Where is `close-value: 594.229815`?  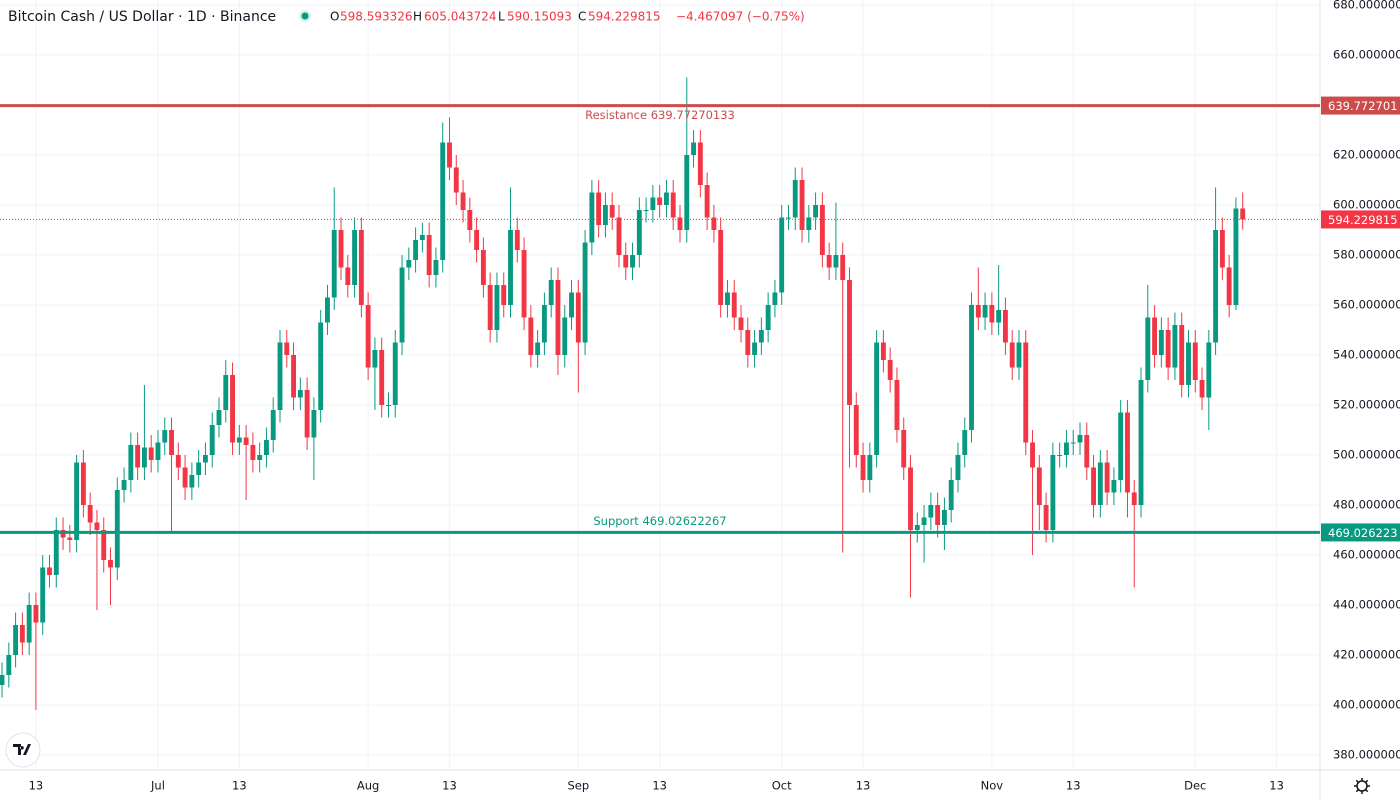 close-value: 594.229815 is located at coordinates (624, 17).